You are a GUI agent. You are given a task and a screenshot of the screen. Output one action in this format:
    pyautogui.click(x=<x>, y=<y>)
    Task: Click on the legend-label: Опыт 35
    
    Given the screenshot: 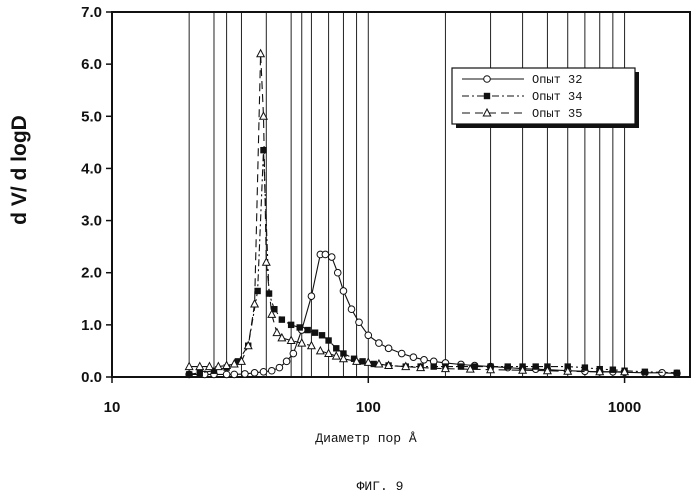 What is the action you would take?
    pyautogui.click(x=557, y=114)
    